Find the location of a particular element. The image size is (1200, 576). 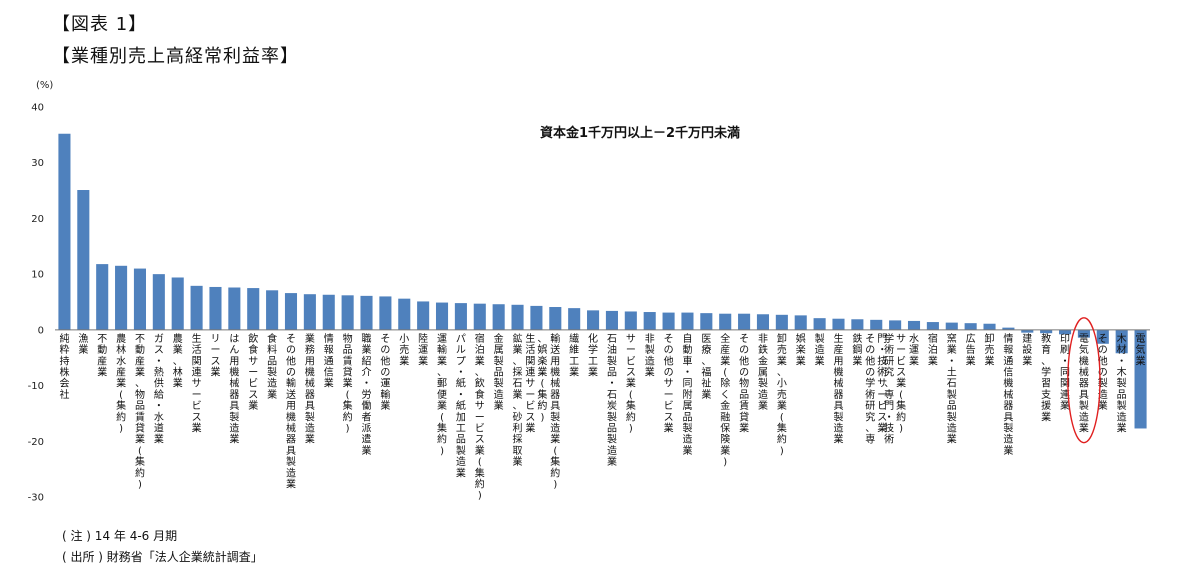

y-axis: -30 -20 -10 0 10 20 30 40 is located at coordinates (36, 303).